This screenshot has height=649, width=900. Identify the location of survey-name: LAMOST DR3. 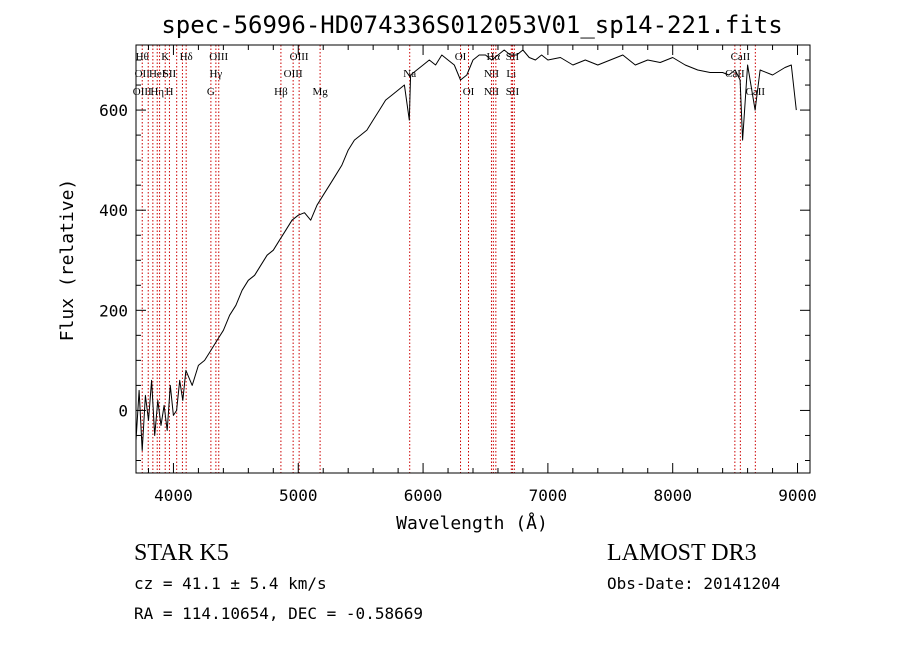
(682, 553).